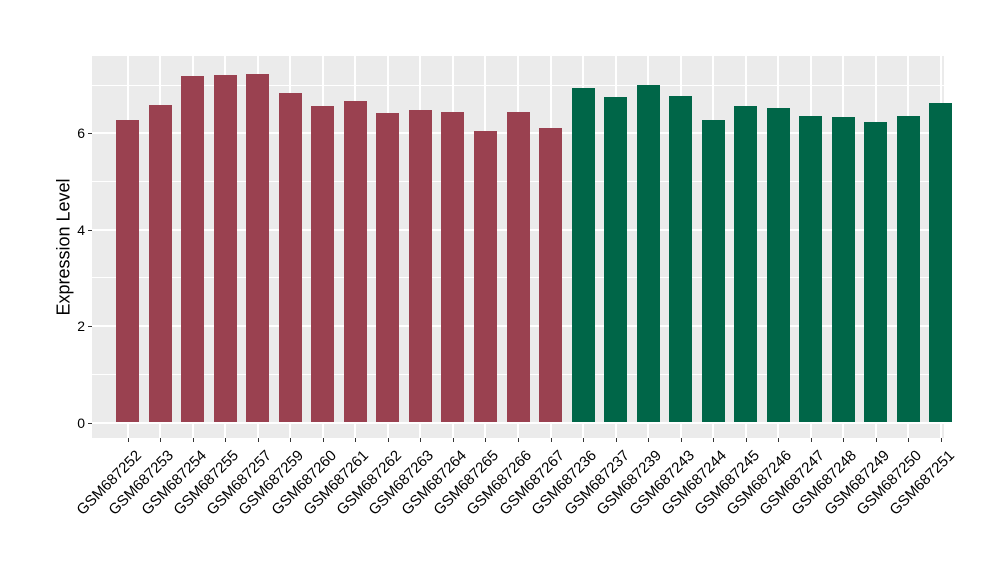  I want to click on bar-GSM687248, so click(843, 270).